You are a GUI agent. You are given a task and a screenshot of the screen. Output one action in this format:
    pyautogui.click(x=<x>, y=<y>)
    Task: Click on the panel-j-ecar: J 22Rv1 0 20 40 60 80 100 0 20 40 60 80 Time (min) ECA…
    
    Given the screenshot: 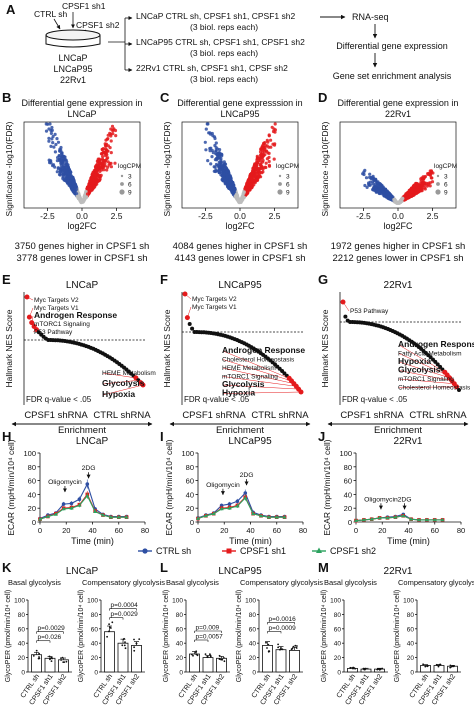 What is the action you would take?
    pyautogui.click(x=391, y=487)
    